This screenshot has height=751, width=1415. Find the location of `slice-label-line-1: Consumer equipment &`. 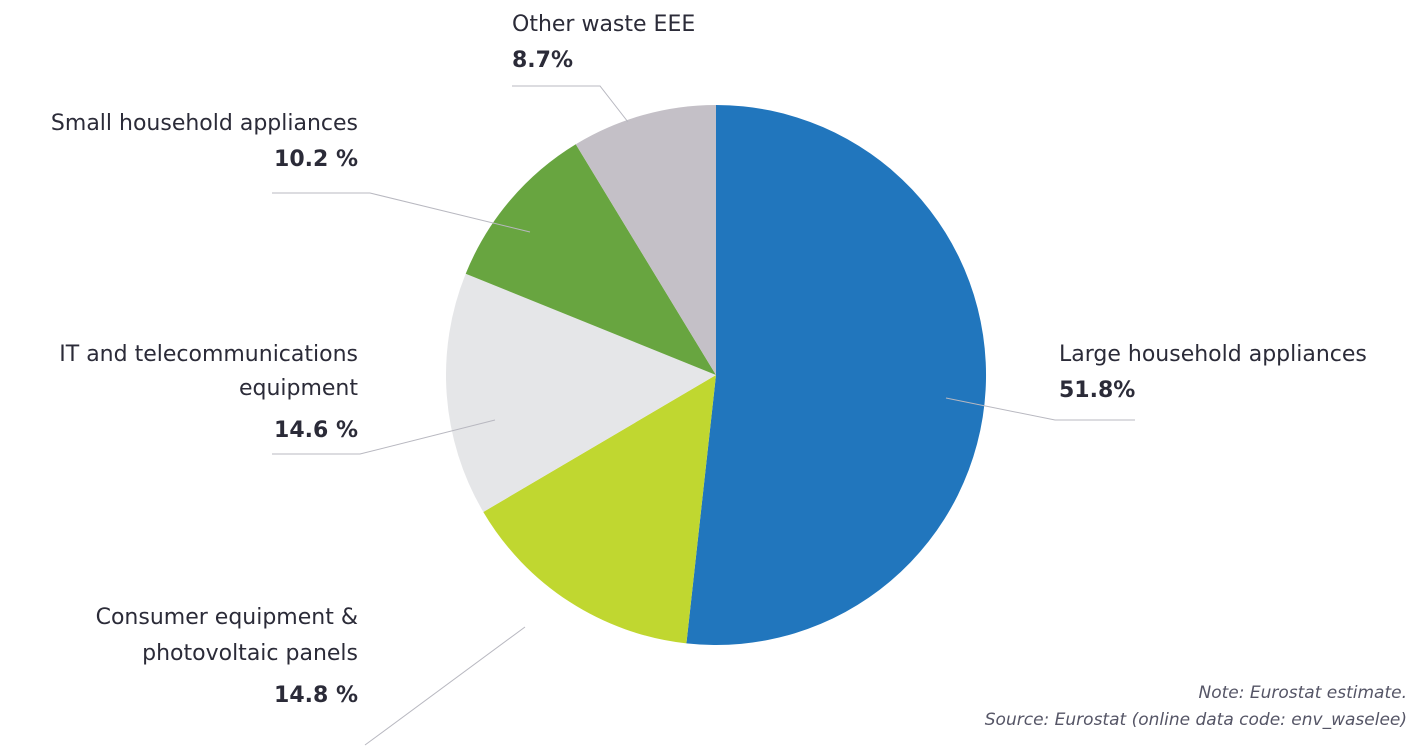

slice-label-line-1: Consumer equipment & is located at coordinates (226, 617).